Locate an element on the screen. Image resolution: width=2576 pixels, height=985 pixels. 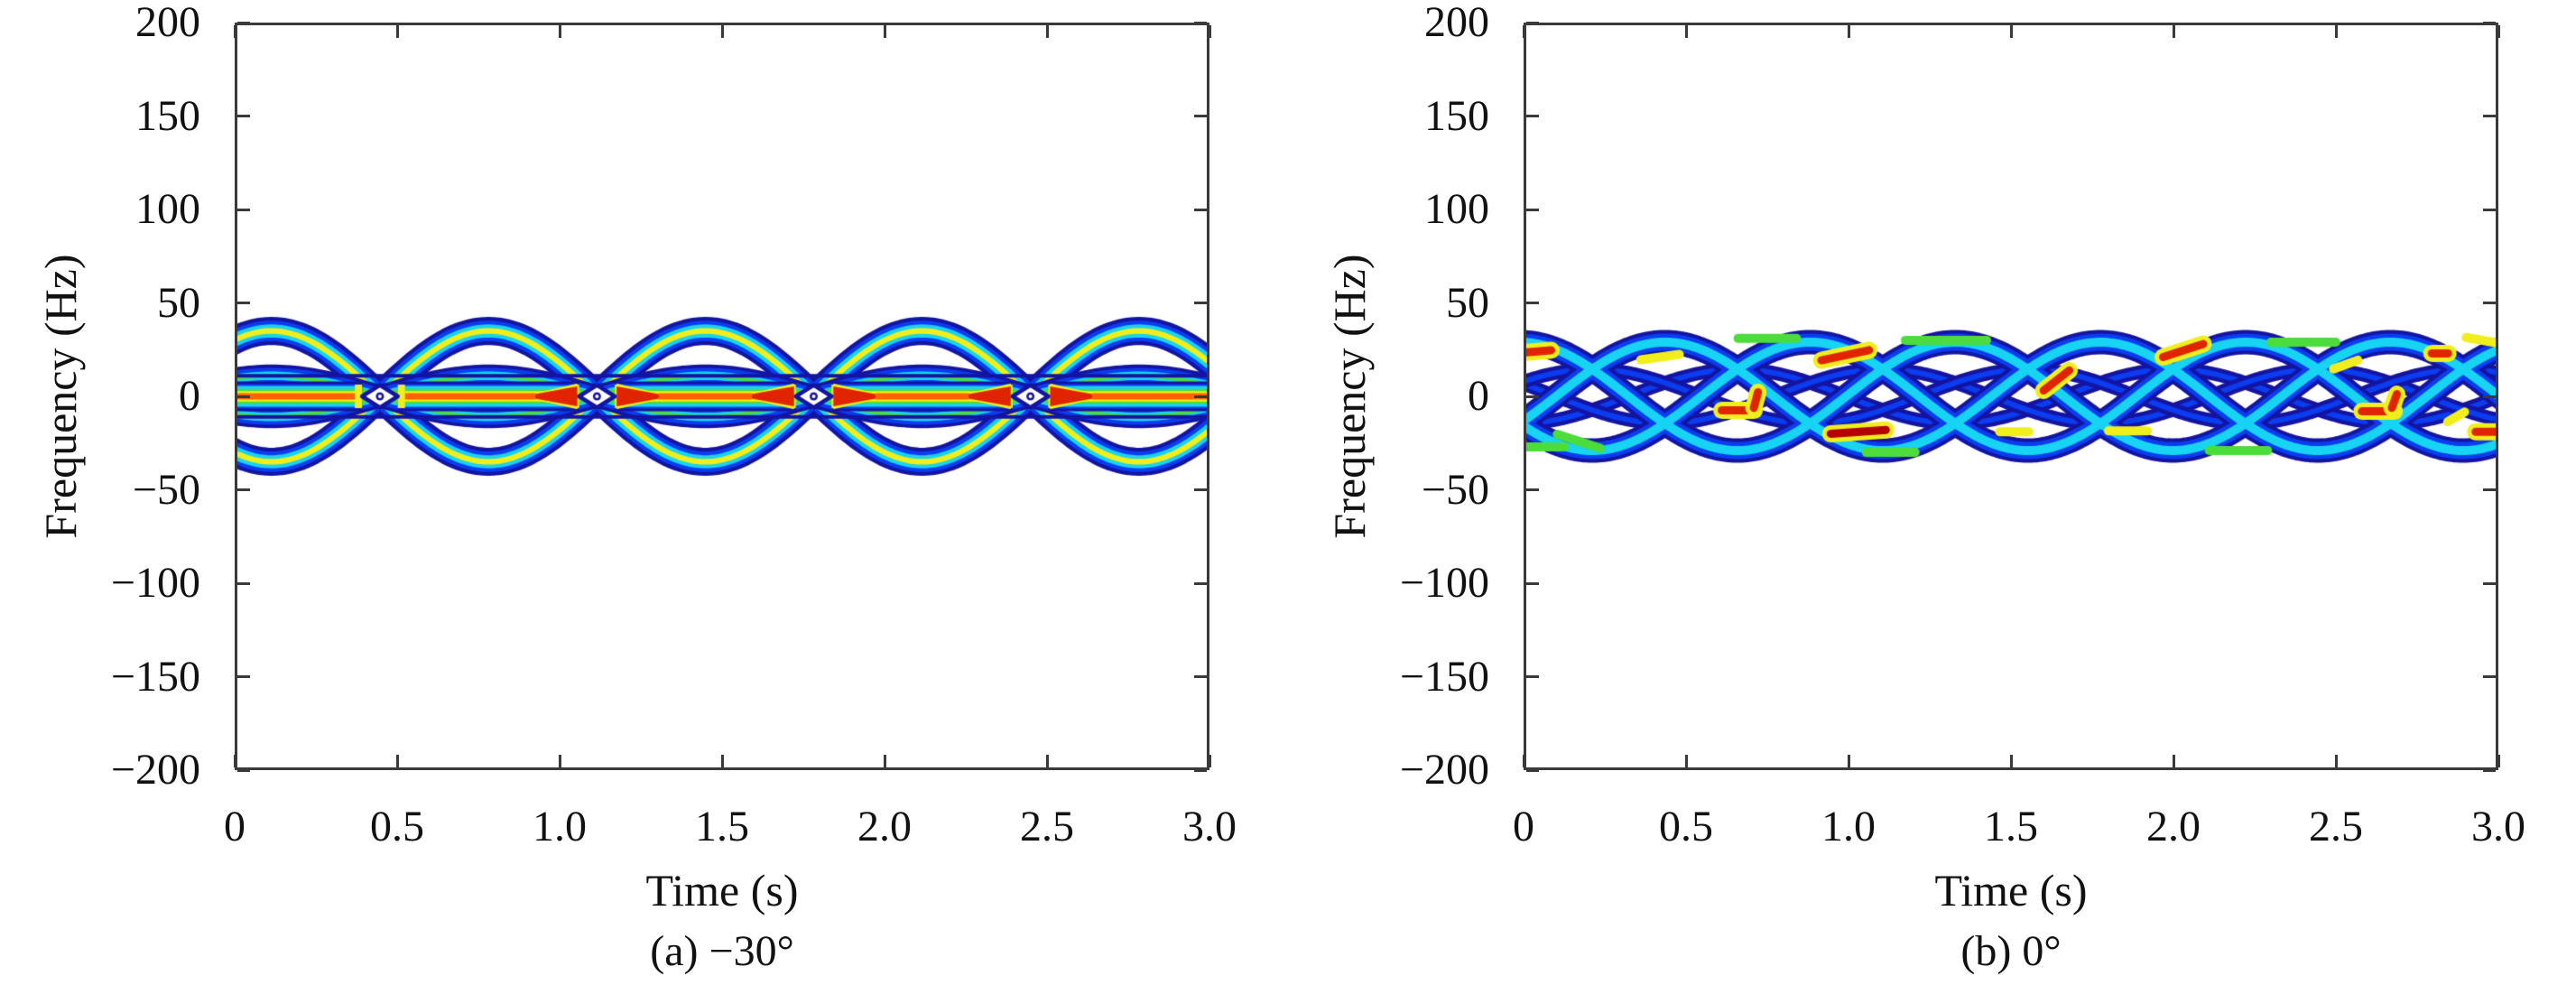
x-axis-title-a: Time (s) is located at coordinates (722, 890).